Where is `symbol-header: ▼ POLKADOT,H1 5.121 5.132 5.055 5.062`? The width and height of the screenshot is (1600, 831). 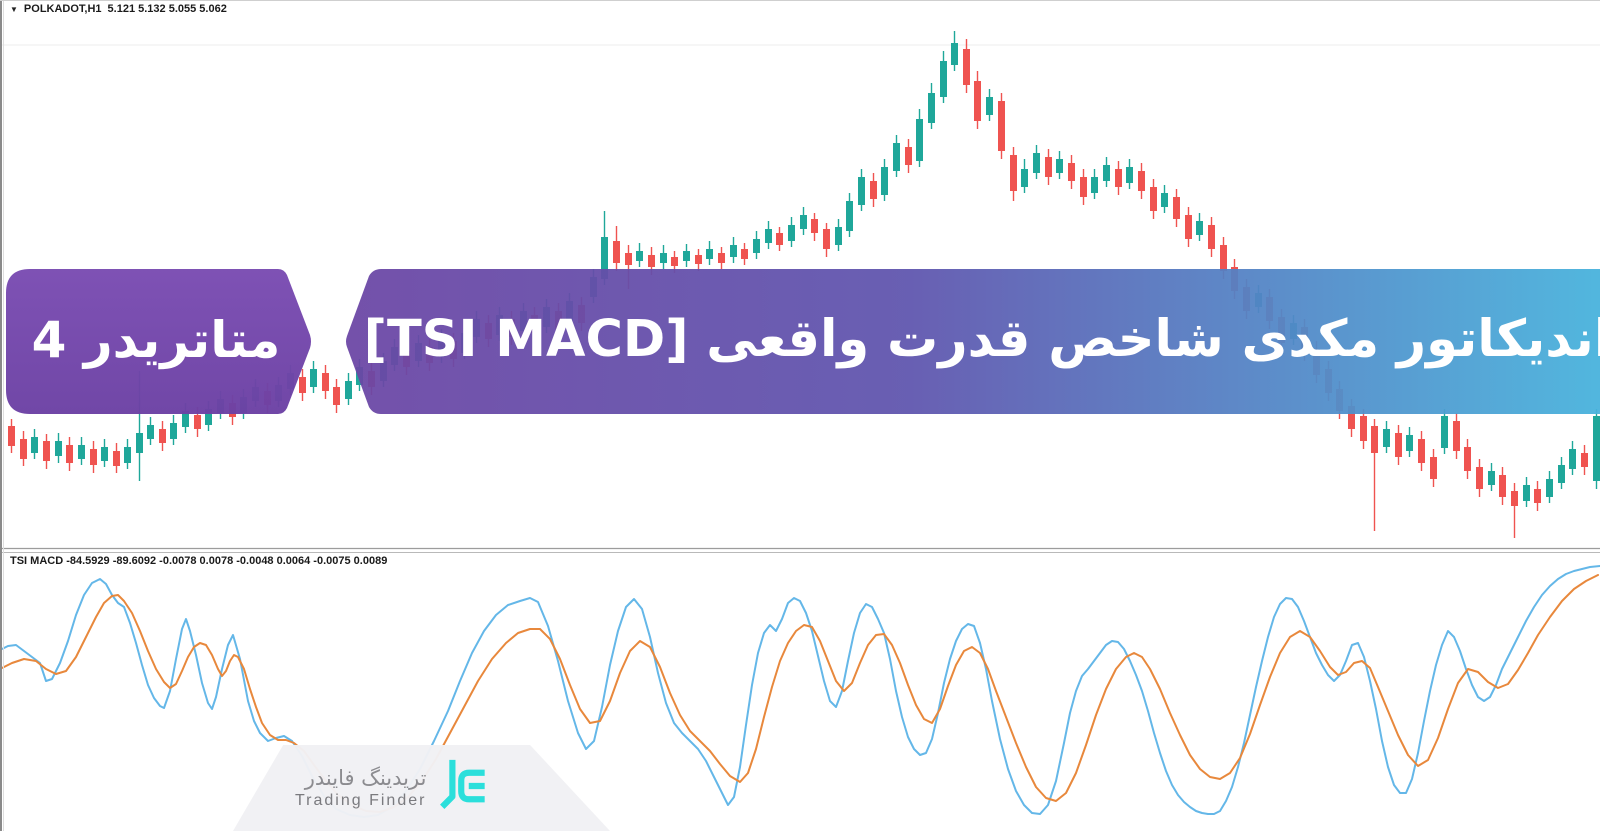 symbol-header: ▼ POLKADOT,H1 5.121 5.132 5.055 5.062 is located at coordinates (118, 9).